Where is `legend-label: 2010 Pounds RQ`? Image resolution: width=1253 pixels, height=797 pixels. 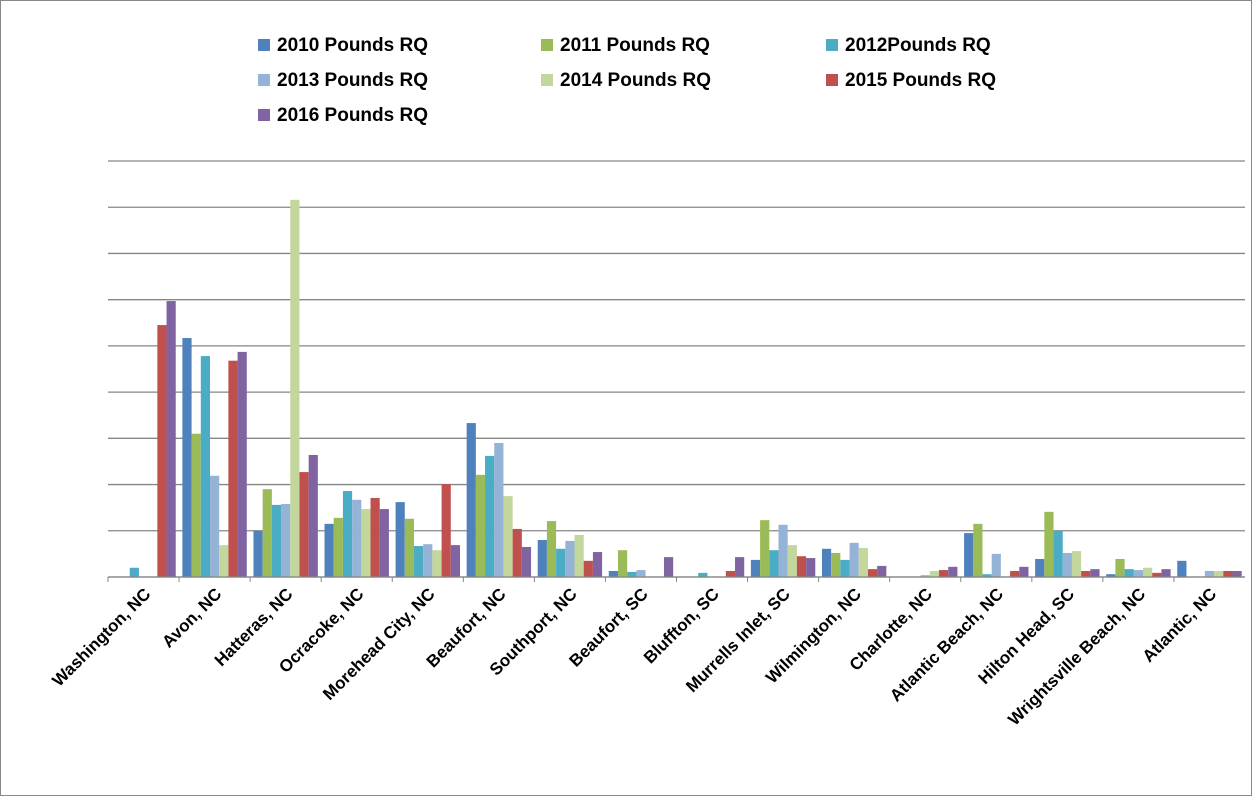 legend-label: 2010 Pounds RQ is located at coordinates (352, 45).